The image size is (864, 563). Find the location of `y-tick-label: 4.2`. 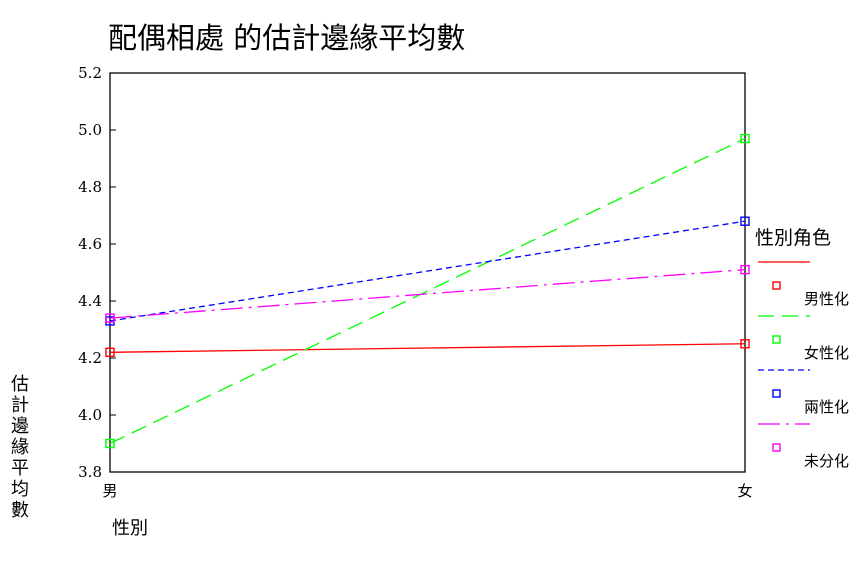

y-tick-label: 4.2 is located at coordinates (90, 358).